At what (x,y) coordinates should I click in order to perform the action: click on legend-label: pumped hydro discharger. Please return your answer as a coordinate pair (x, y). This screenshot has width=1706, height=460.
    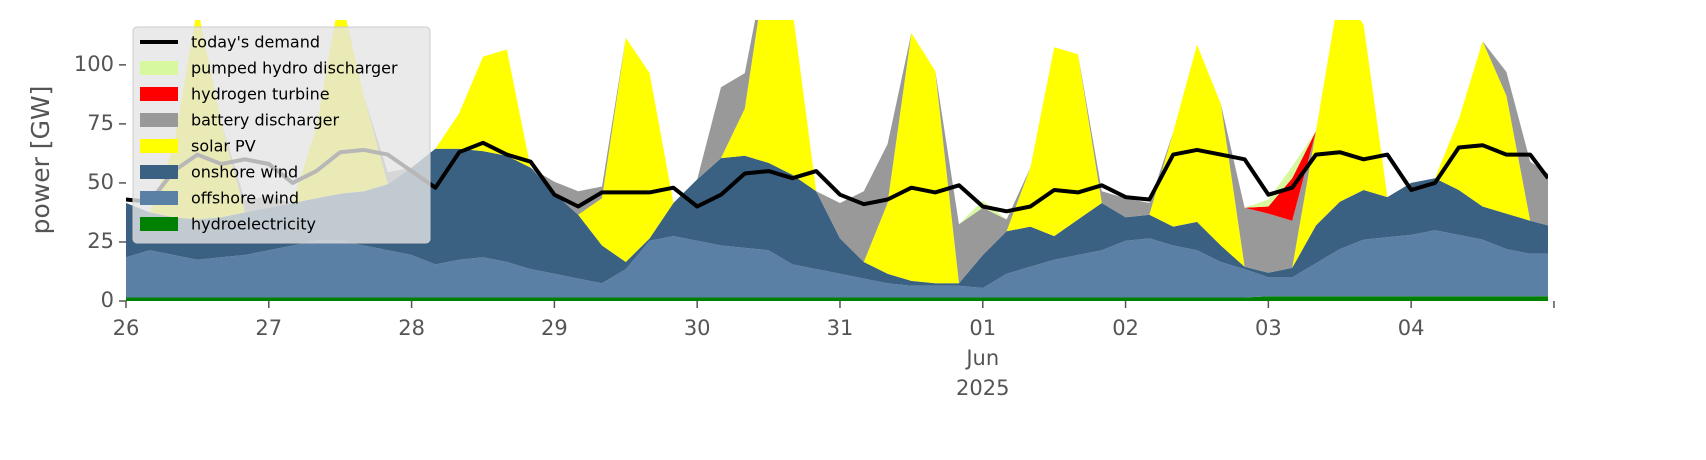
    Looking at the image, I should click on (294, 68).